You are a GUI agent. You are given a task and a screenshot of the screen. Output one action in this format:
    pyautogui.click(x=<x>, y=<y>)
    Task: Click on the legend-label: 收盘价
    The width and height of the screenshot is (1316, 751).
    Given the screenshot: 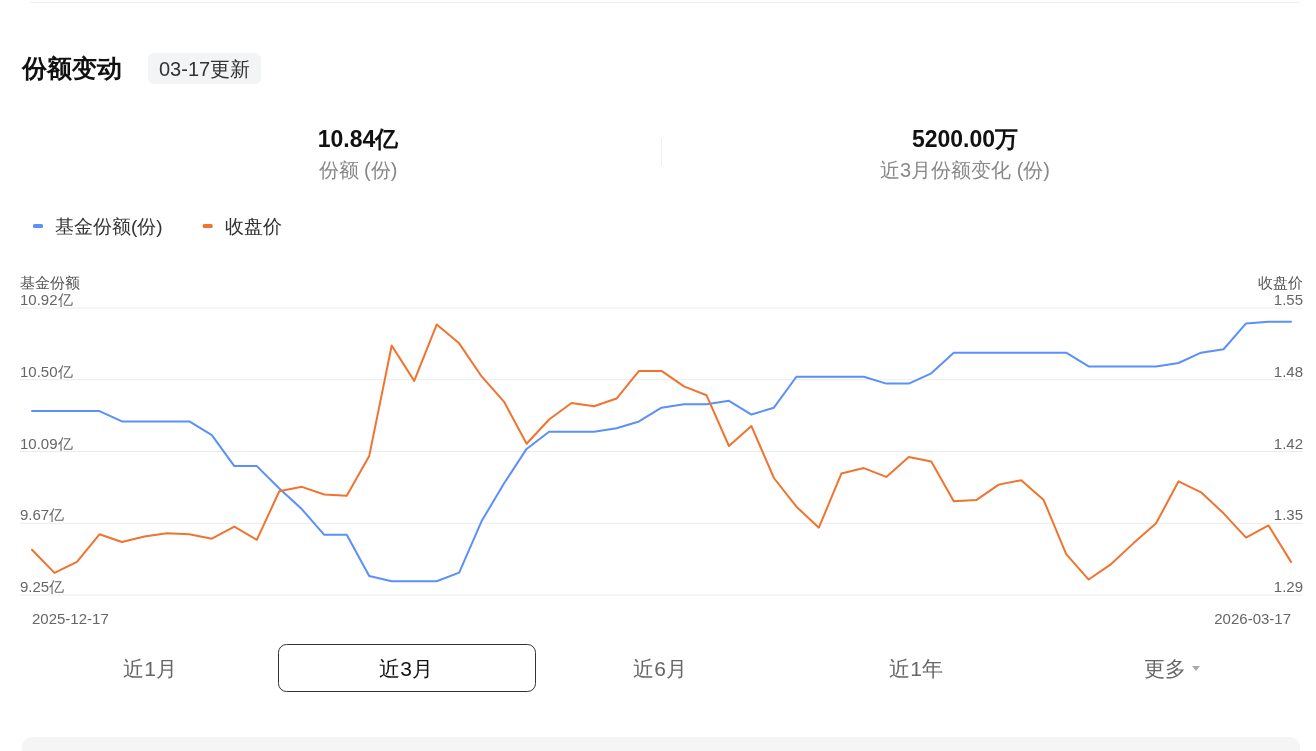 What is the action you would take?
    pyautogui.click(x=253, y=226)
    